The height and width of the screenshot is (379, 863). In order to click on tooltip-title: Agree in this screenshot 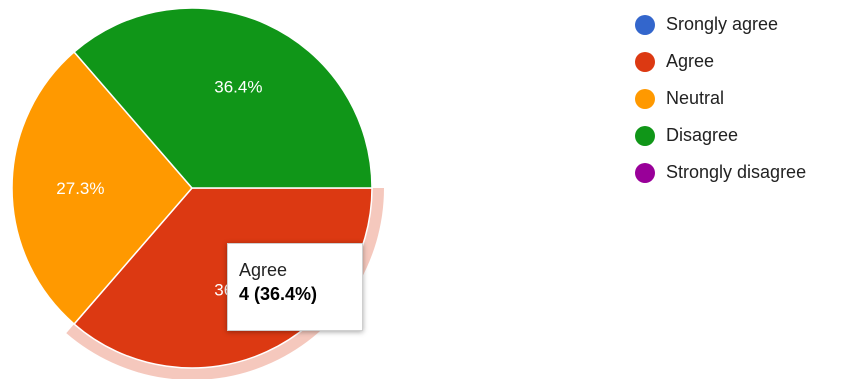, I will do `click(263, 270)`.